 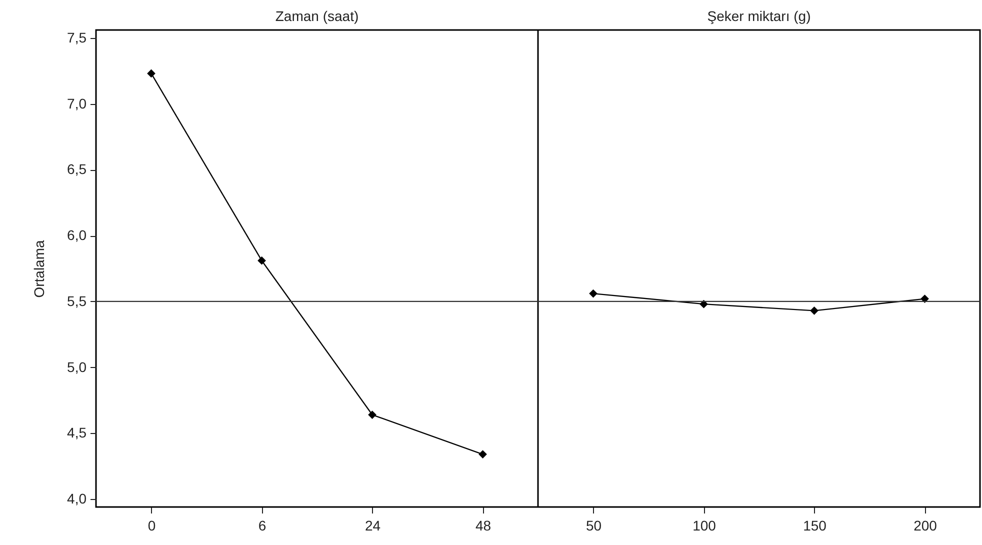 I want to click on chart-title: Zaman (saat), so click(x=317, y=16).